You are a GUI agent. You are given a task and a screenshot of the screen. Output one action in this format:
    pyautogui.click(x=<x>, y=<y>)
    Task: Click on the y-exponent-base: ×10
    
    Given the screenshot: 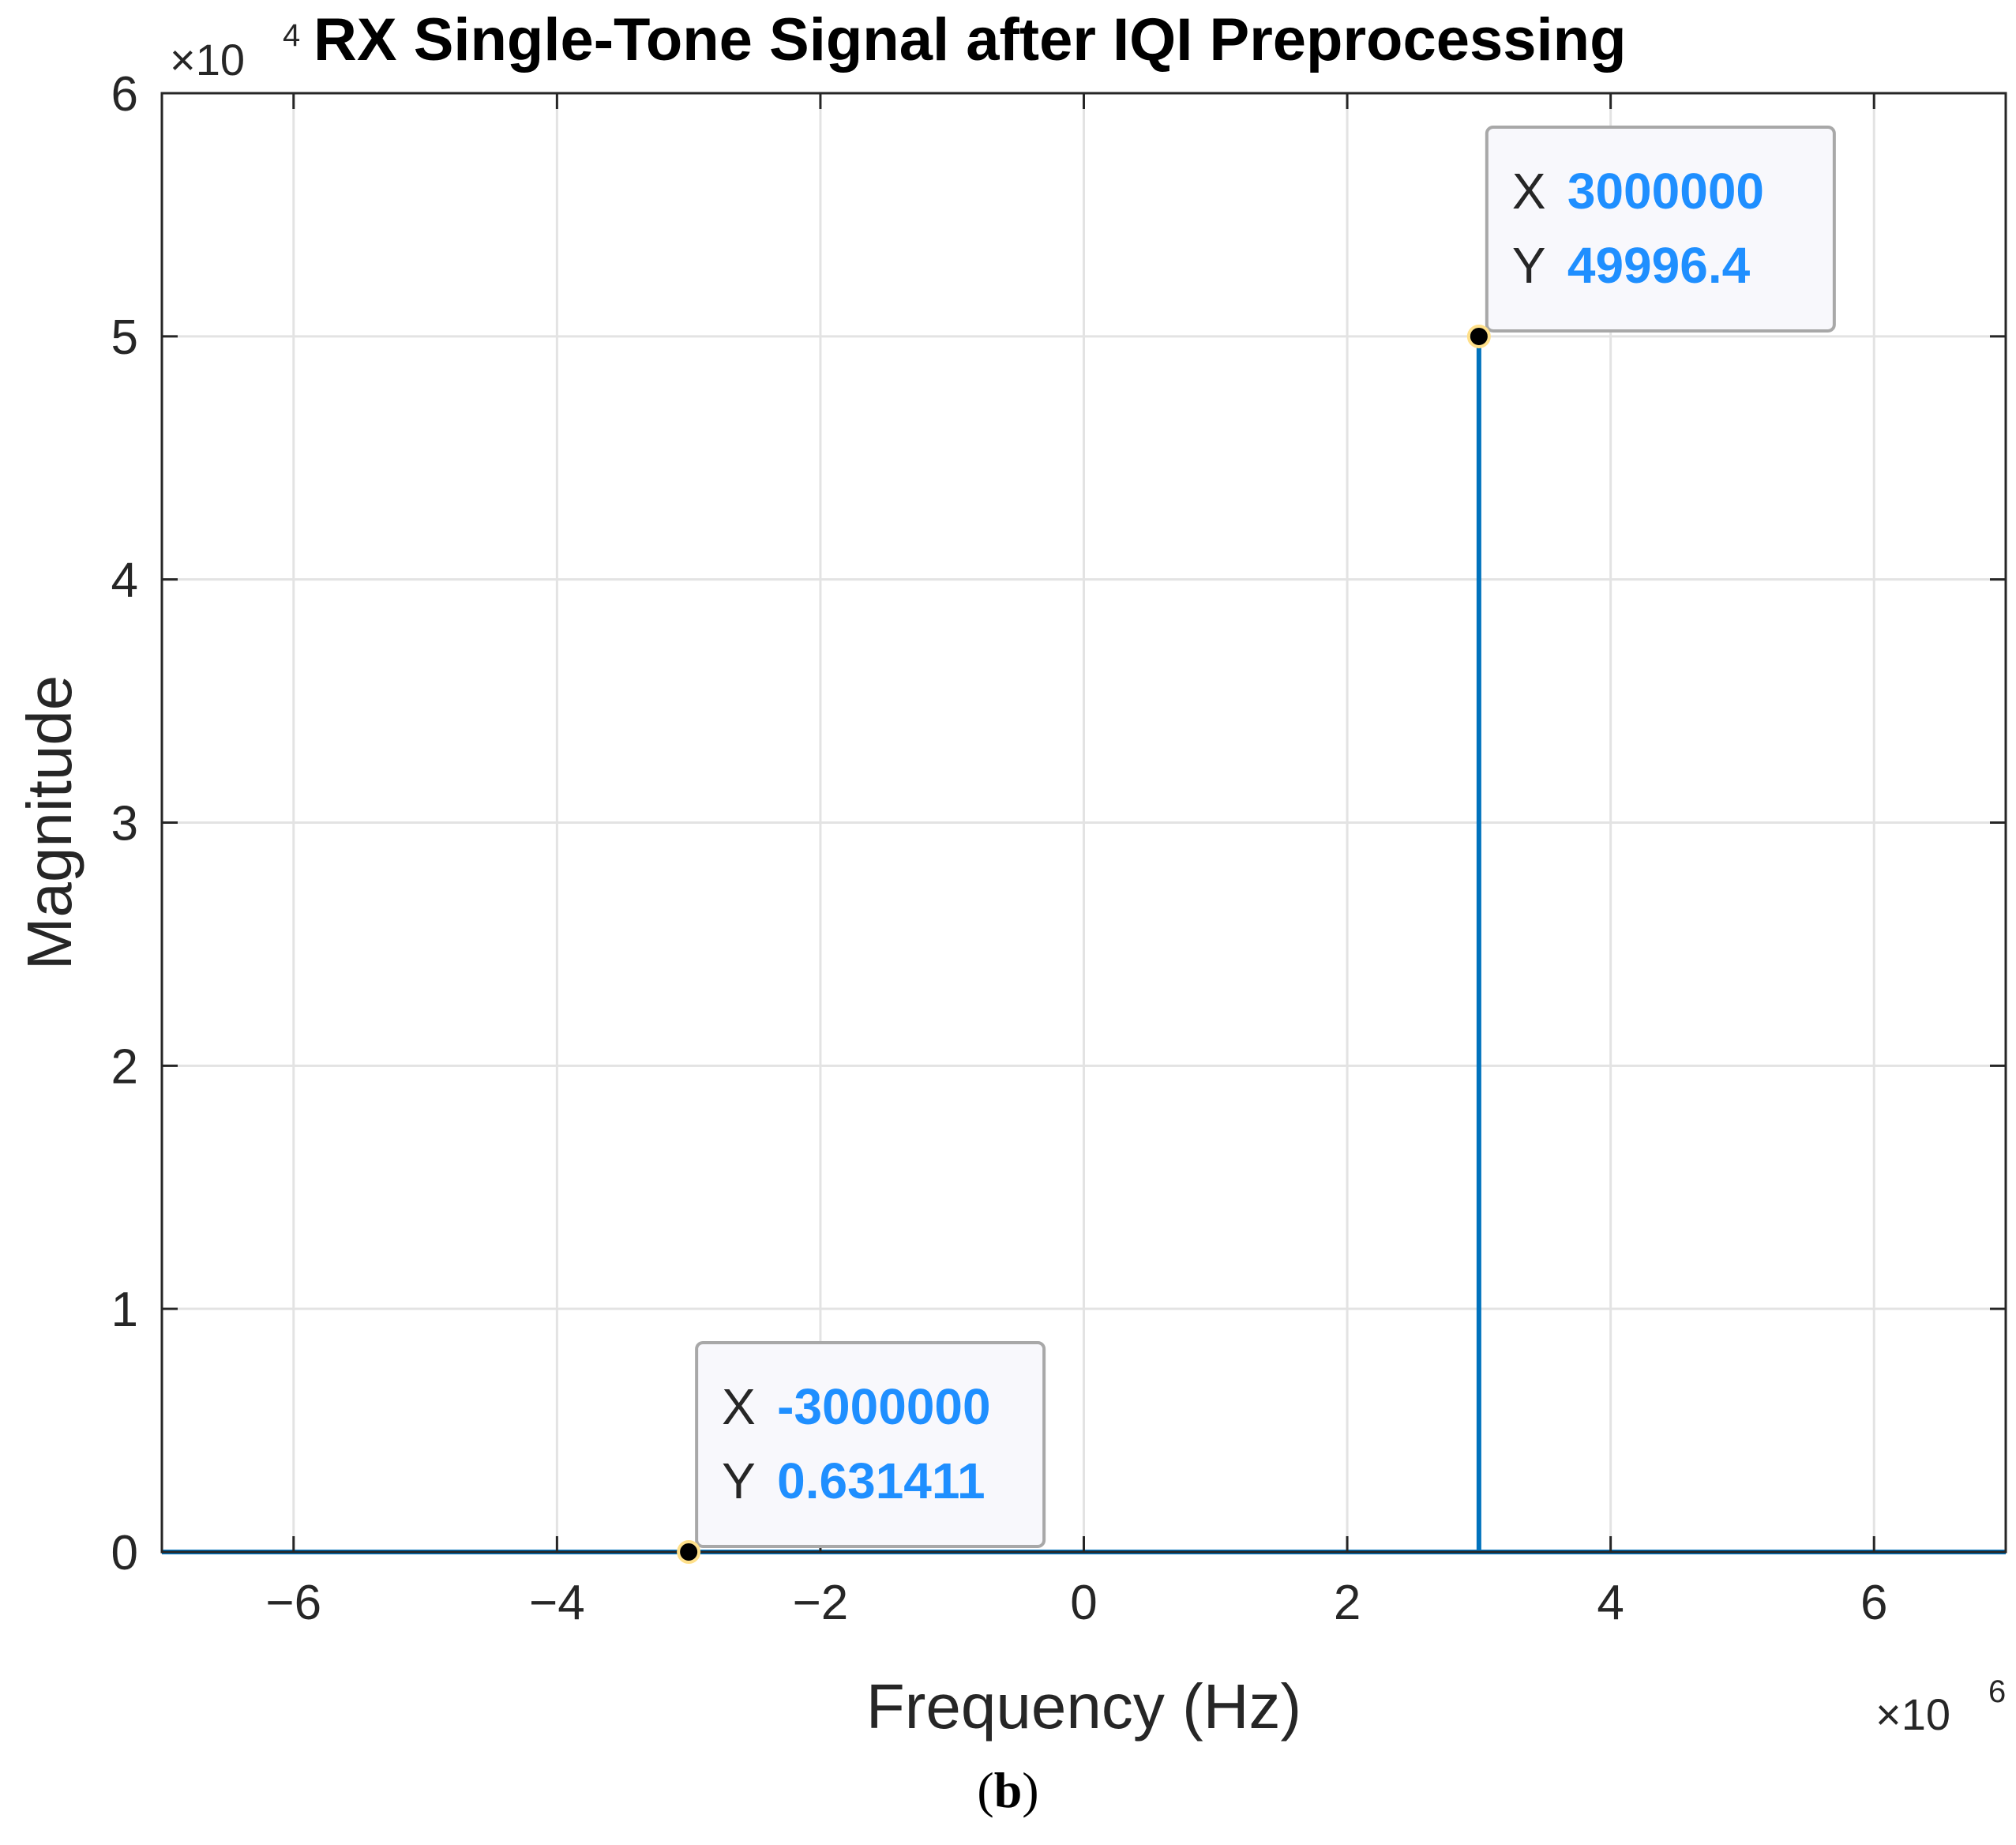 What is the action you would take?
    pyautogui.click(x=208, y=60)
    